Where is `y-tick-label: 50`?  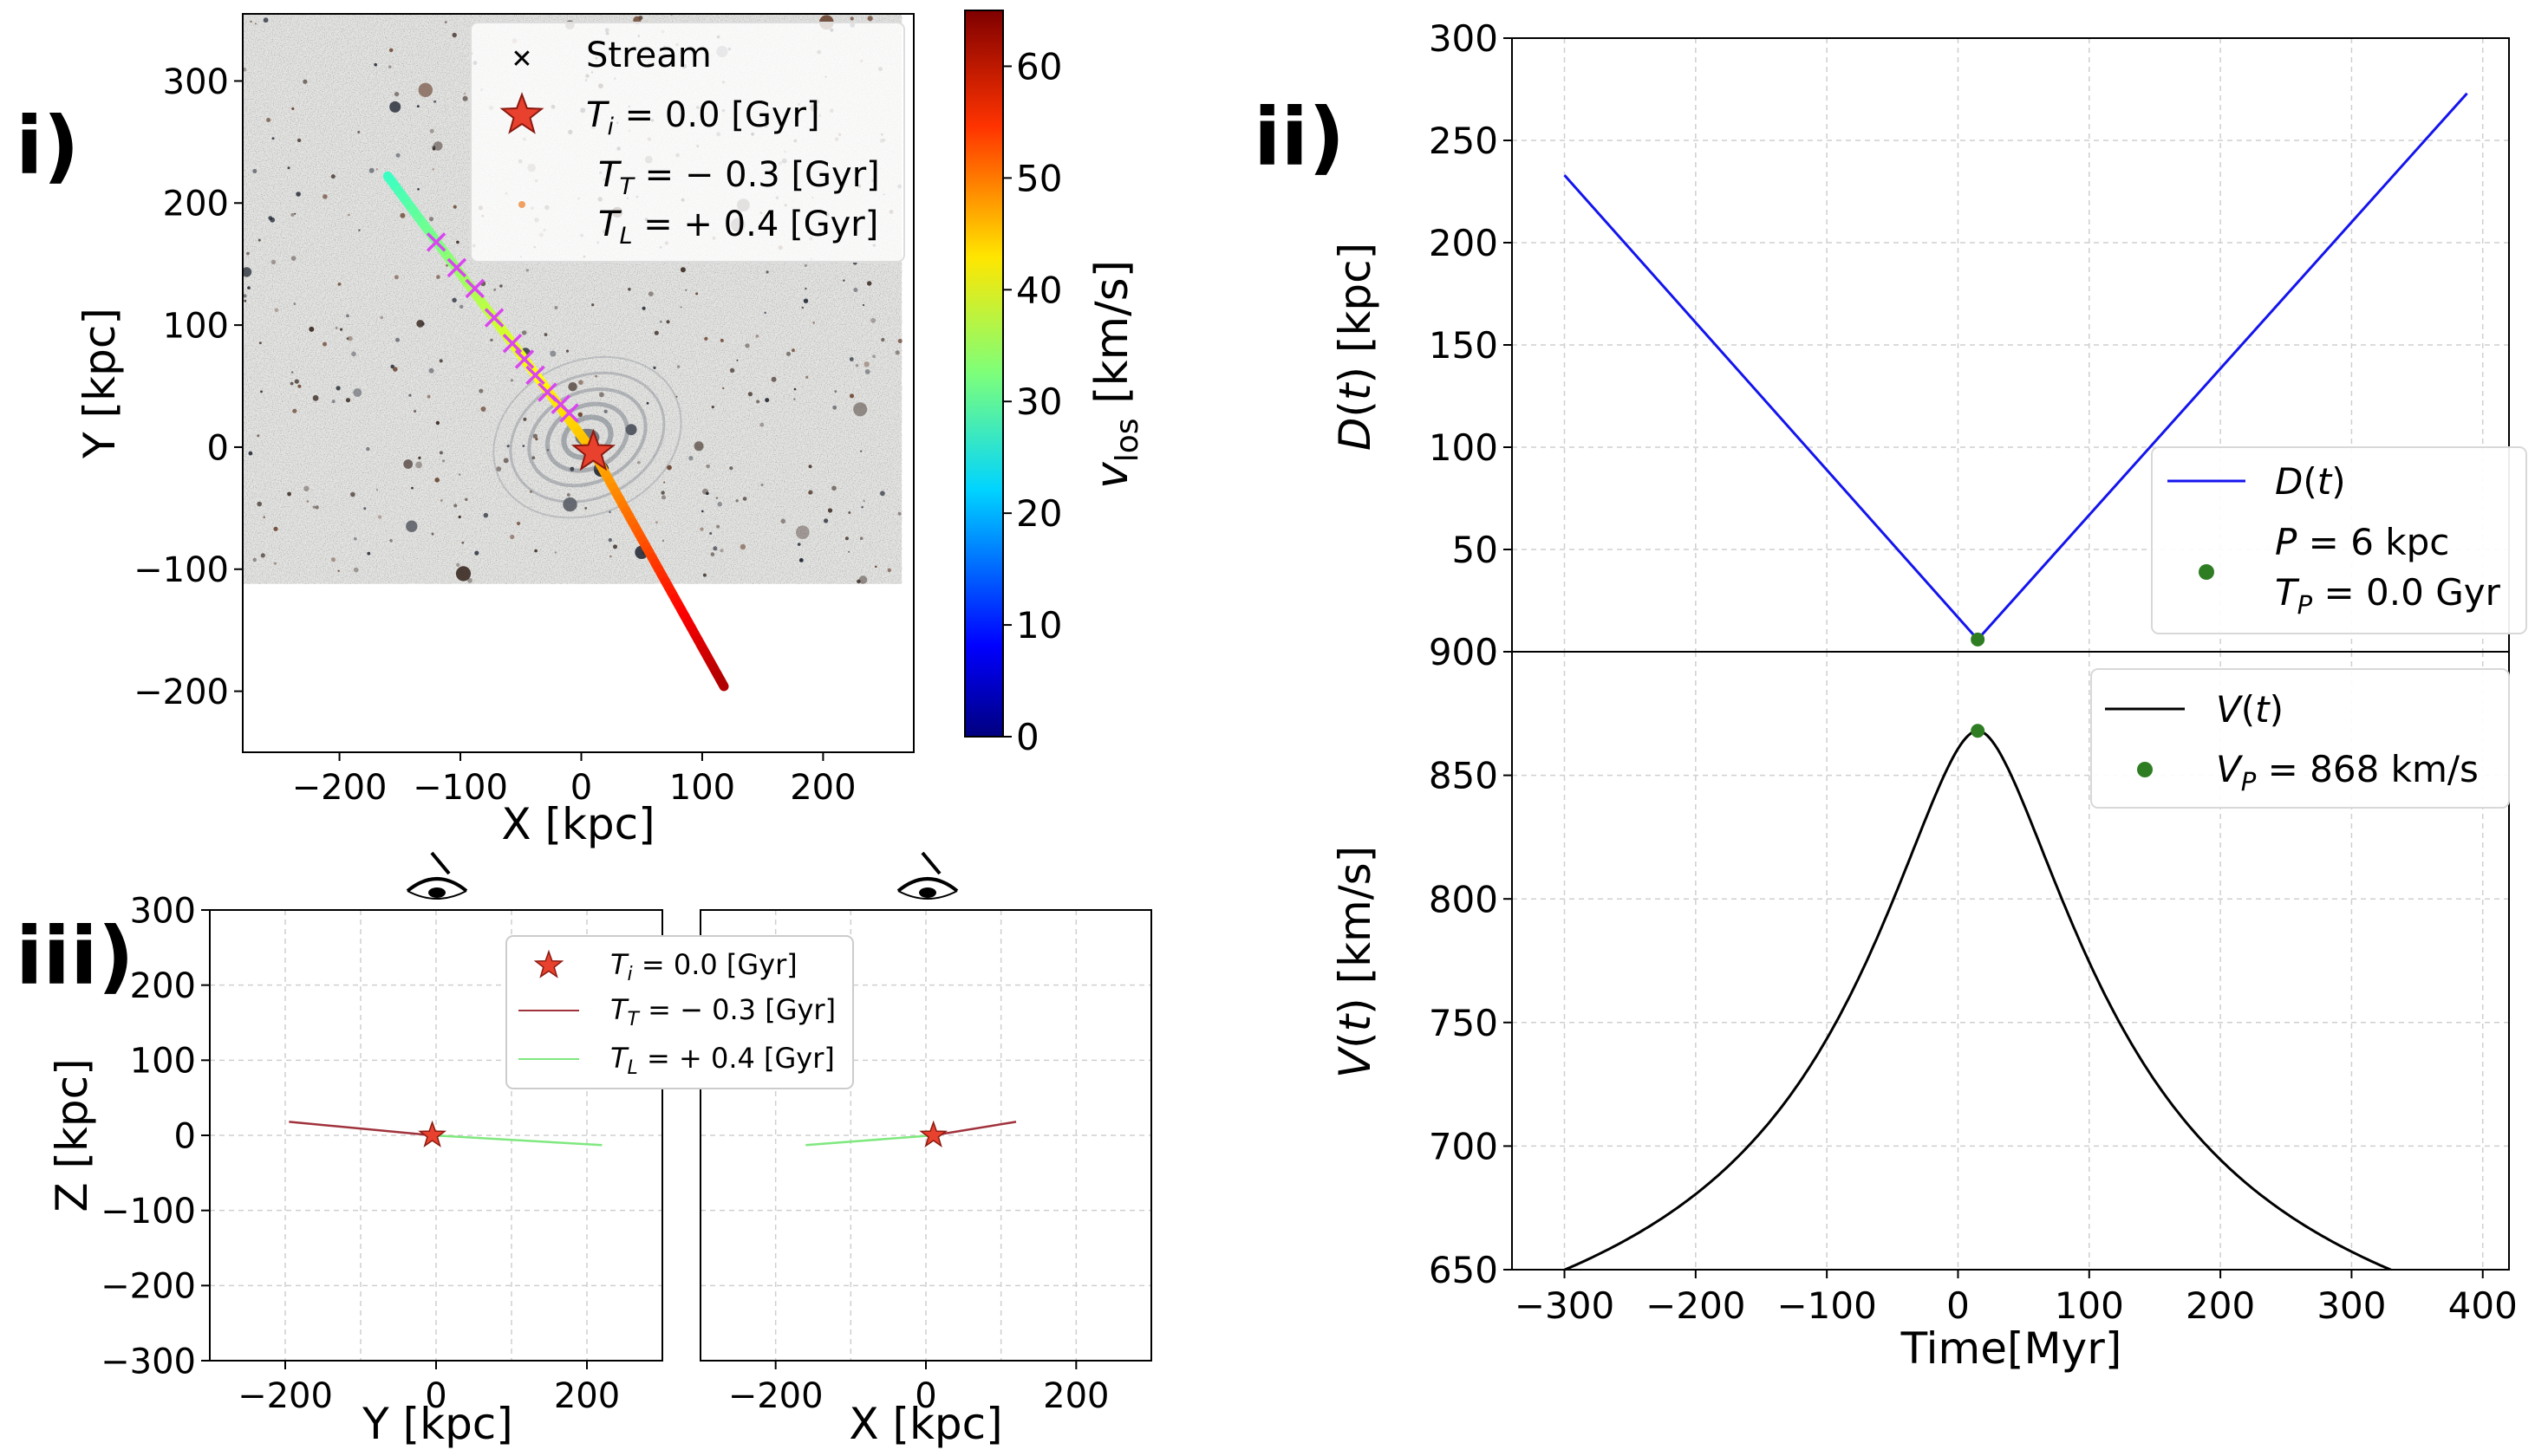 y-tick-label: 50 is located at coordinates (1475, 550).